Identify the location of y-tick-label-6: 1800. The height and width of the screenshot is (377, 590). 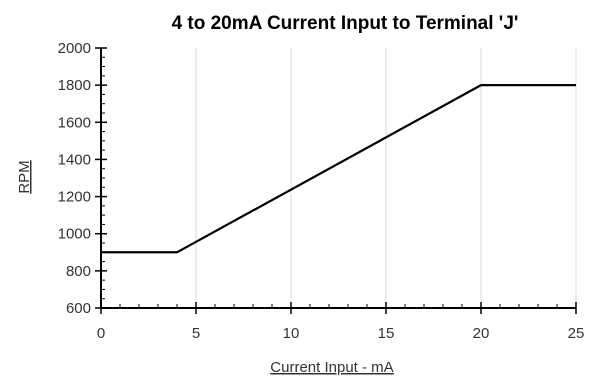
(74, 85).